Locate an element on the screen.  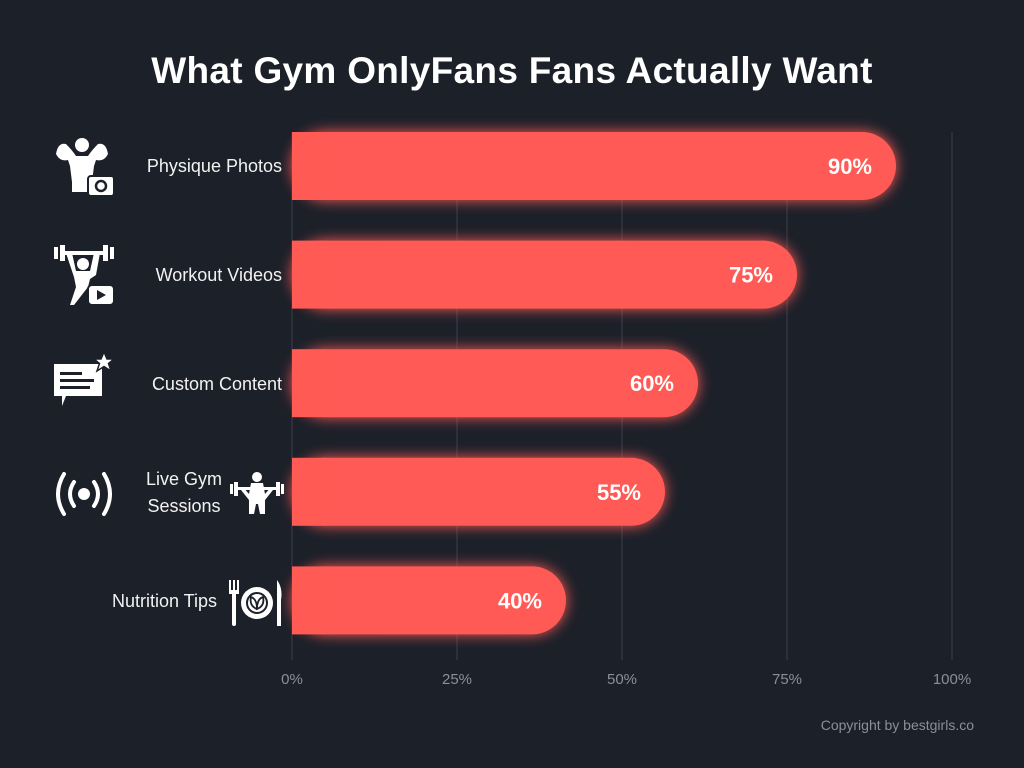
chat-star-icon is located at coordinates (85, 379).